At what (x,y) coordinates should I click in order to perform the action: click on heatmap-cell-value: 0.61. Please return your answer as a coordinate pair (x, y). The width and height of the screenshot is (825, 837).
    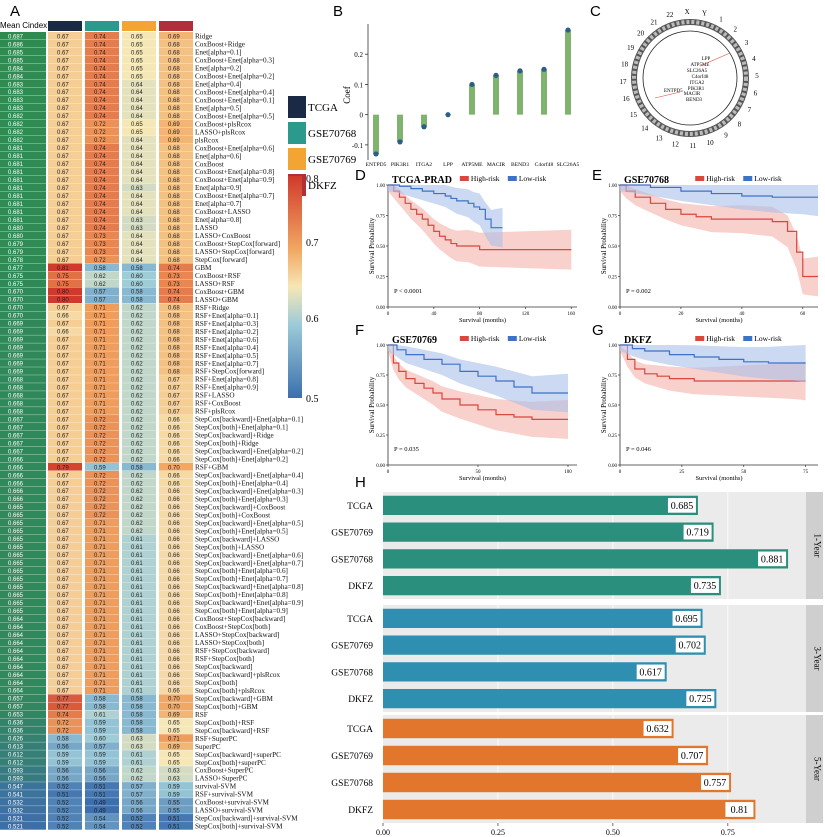
    Looking at the image, I should click on (137, 556).